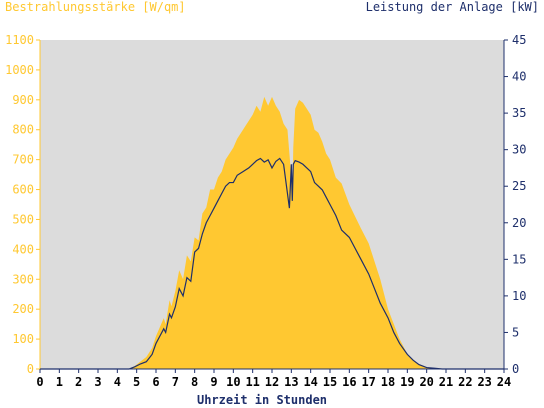 The height and width of the screenshot is (408, 544). I want to click on x-tick-label: 8, so click(194, 382).